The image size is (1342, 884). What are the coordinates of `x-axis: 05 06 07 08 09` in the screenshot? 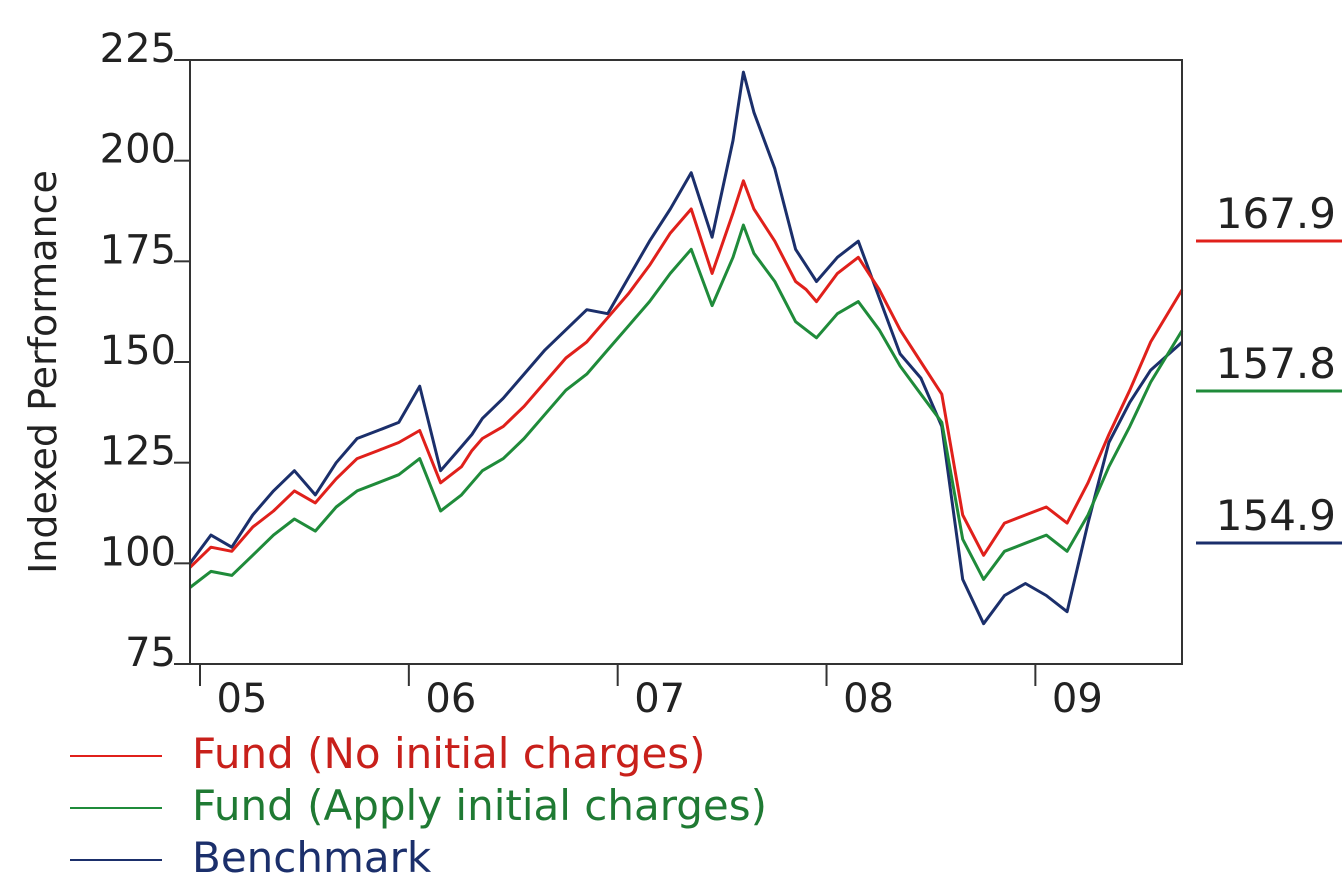 It's located at (651, 693).